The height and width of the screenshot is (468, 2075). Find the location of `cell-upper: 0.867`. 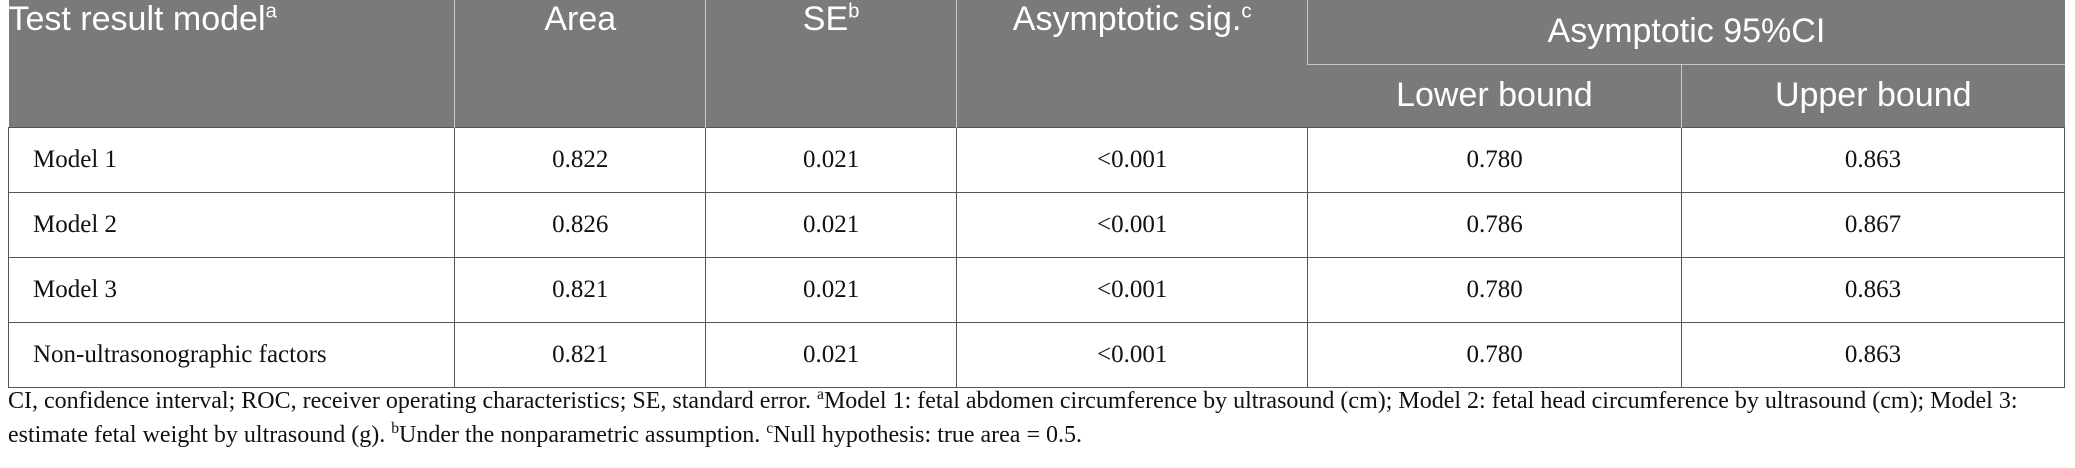

cell-upper: 0.867 is located at coordinates (1873, 224).